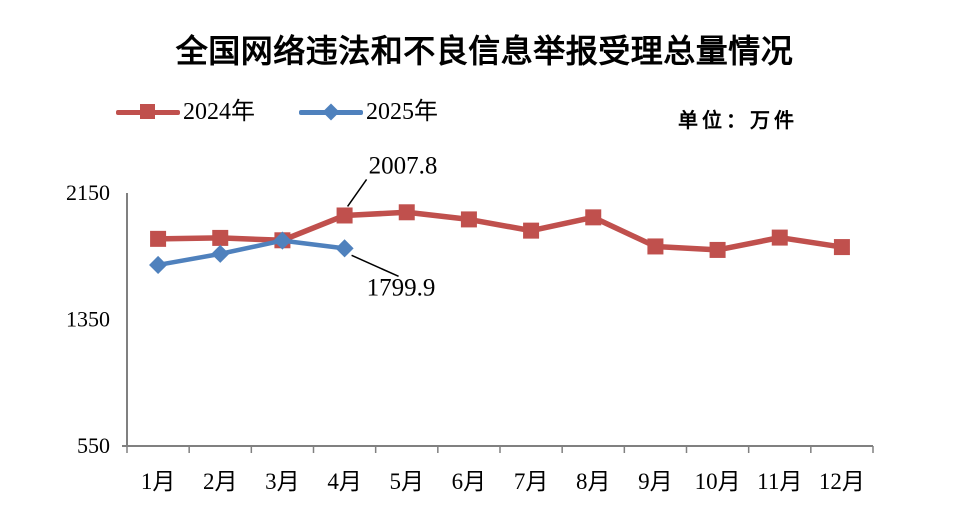 The image size is (969, 517). Describe the element at coordinates (593, 481) in the screenshot. I see `x-category-label-8月: 8月` at that location.